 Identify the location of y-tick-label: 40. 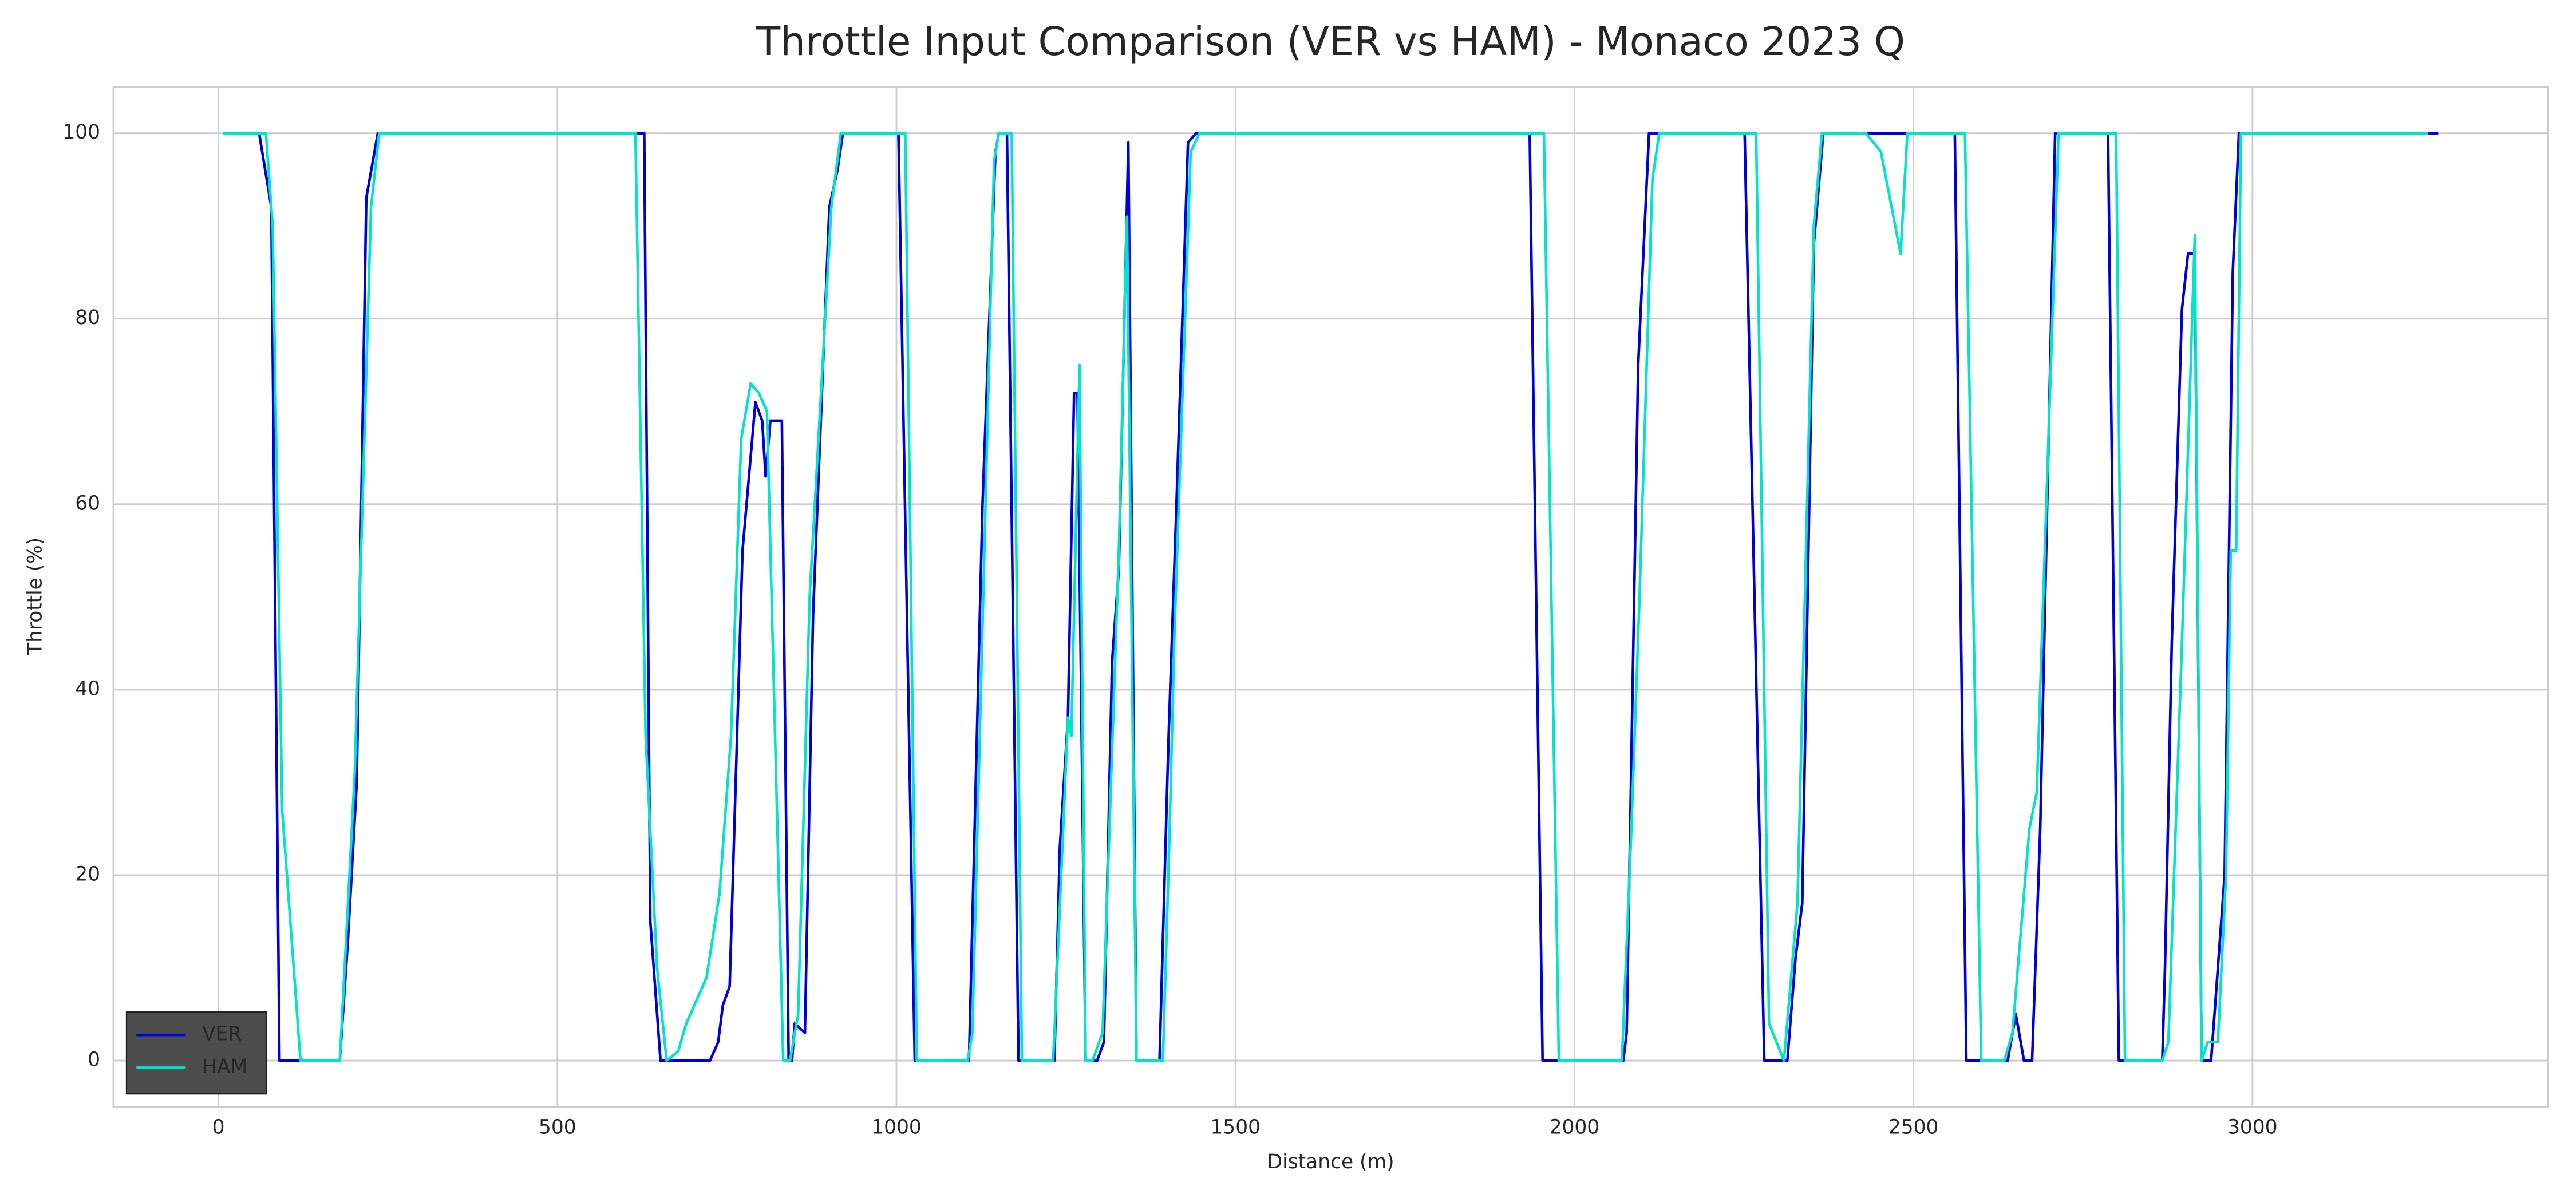
(87, 689).